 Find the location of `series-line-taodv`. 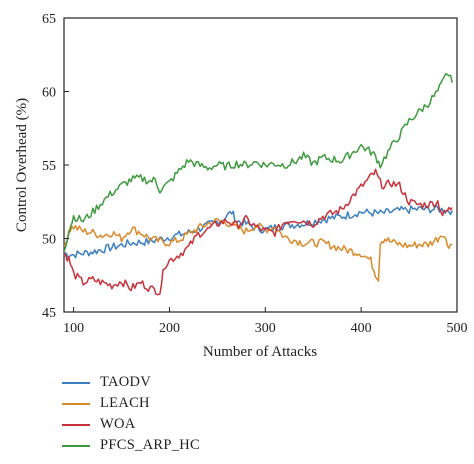

series-line-taodv is located at coordinates (258, 231).